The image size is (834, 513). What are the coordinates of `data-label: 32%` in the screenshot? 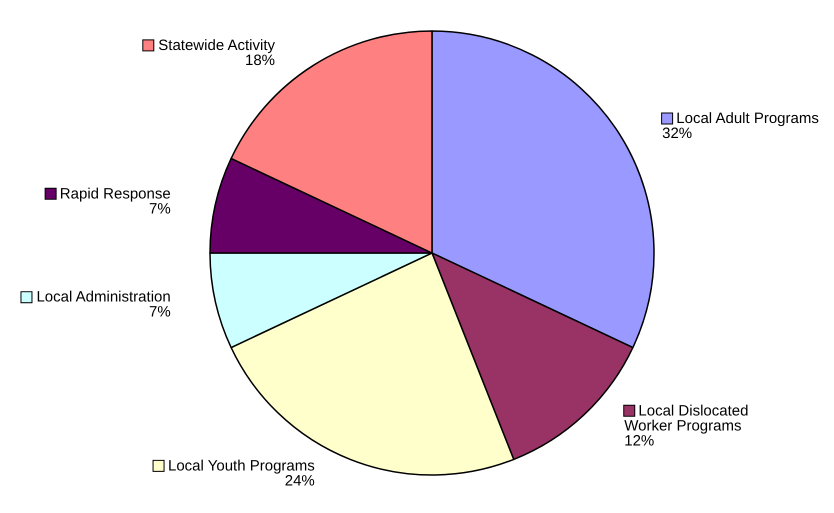 It's located at (677, 133).